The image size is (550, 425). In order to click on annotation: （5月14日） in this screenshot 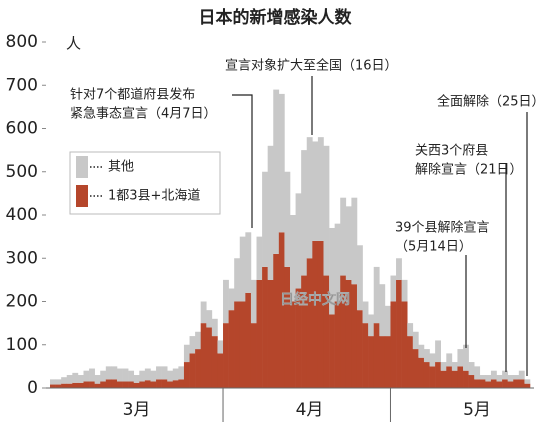, I will do `click(433, 247)`.